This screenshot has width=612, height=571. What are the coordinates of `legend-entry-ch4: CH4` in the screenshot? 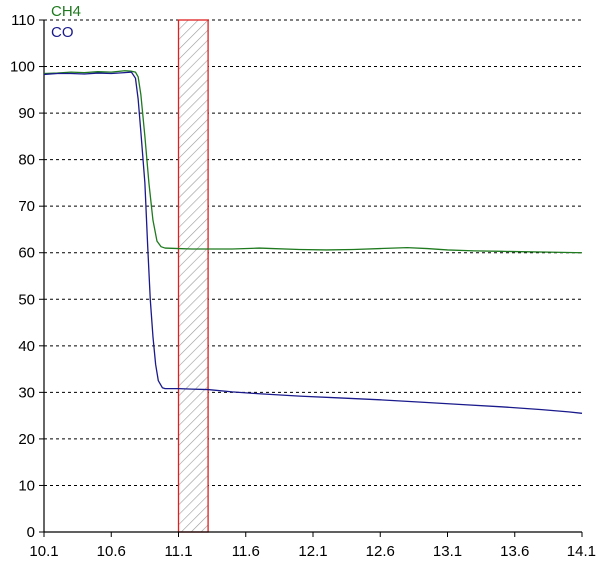 It's located at (66, 11).